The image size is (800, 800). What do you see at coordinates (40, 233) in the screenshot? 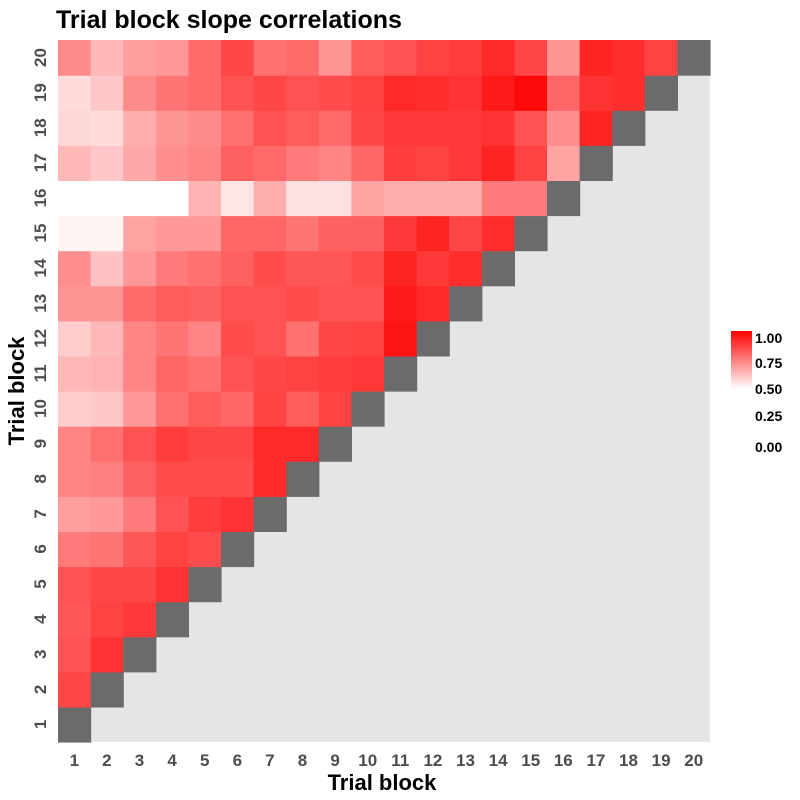
I see `y-tick-label: 15` at bounding box center [40, 233].